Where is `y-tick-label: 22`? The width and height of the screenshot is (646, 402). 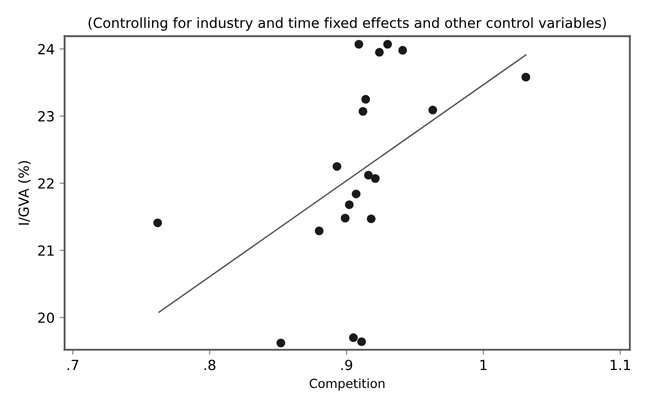 y-tick-label: 22 is located at coordinates (46, 183).